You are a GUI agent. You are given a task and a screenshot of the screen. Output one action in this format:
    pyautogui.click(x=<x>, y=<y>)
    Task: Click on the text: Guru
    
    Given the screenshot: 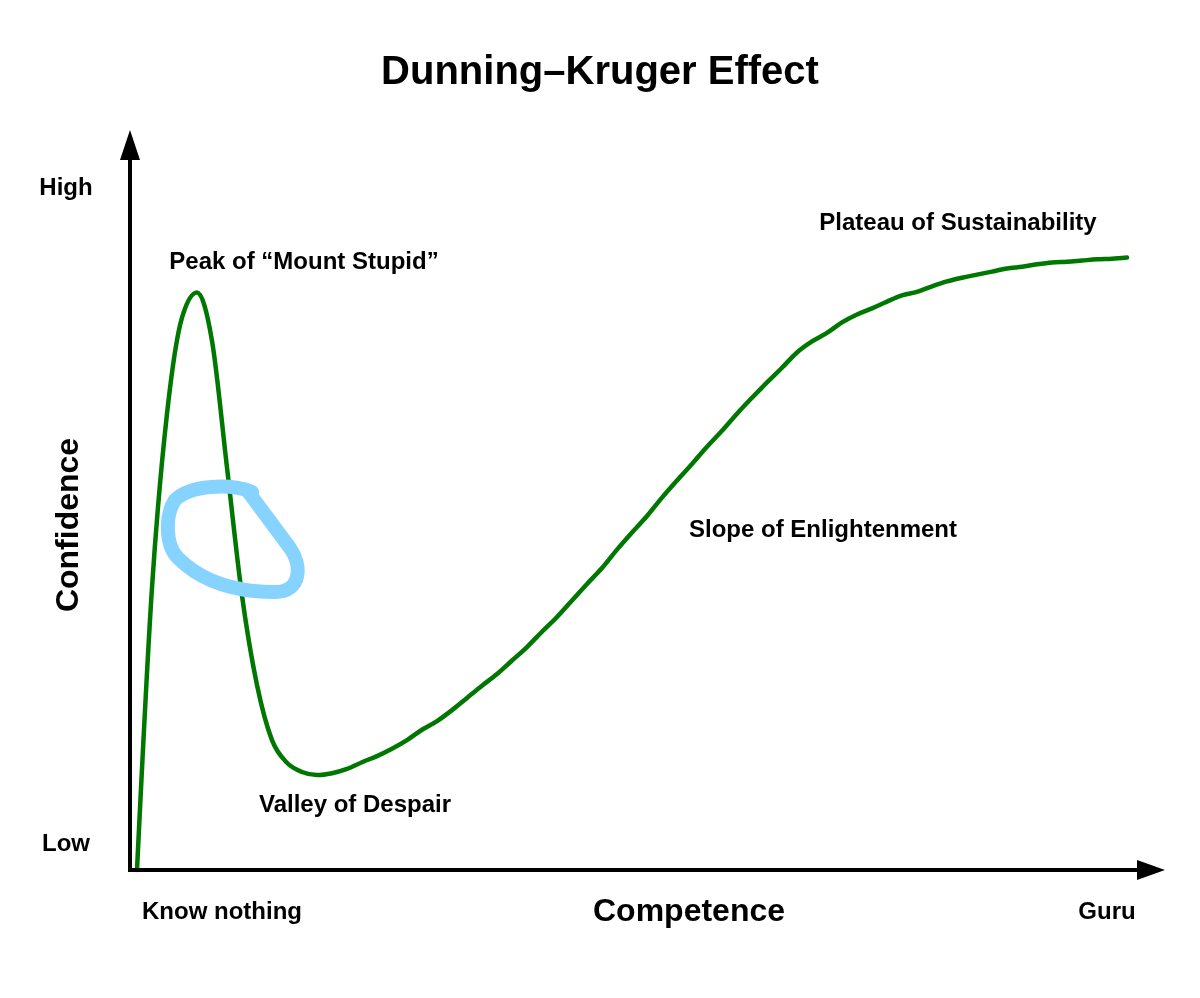 What is the action you would take?
    pyautogui.click(x=1107, y=910)
    